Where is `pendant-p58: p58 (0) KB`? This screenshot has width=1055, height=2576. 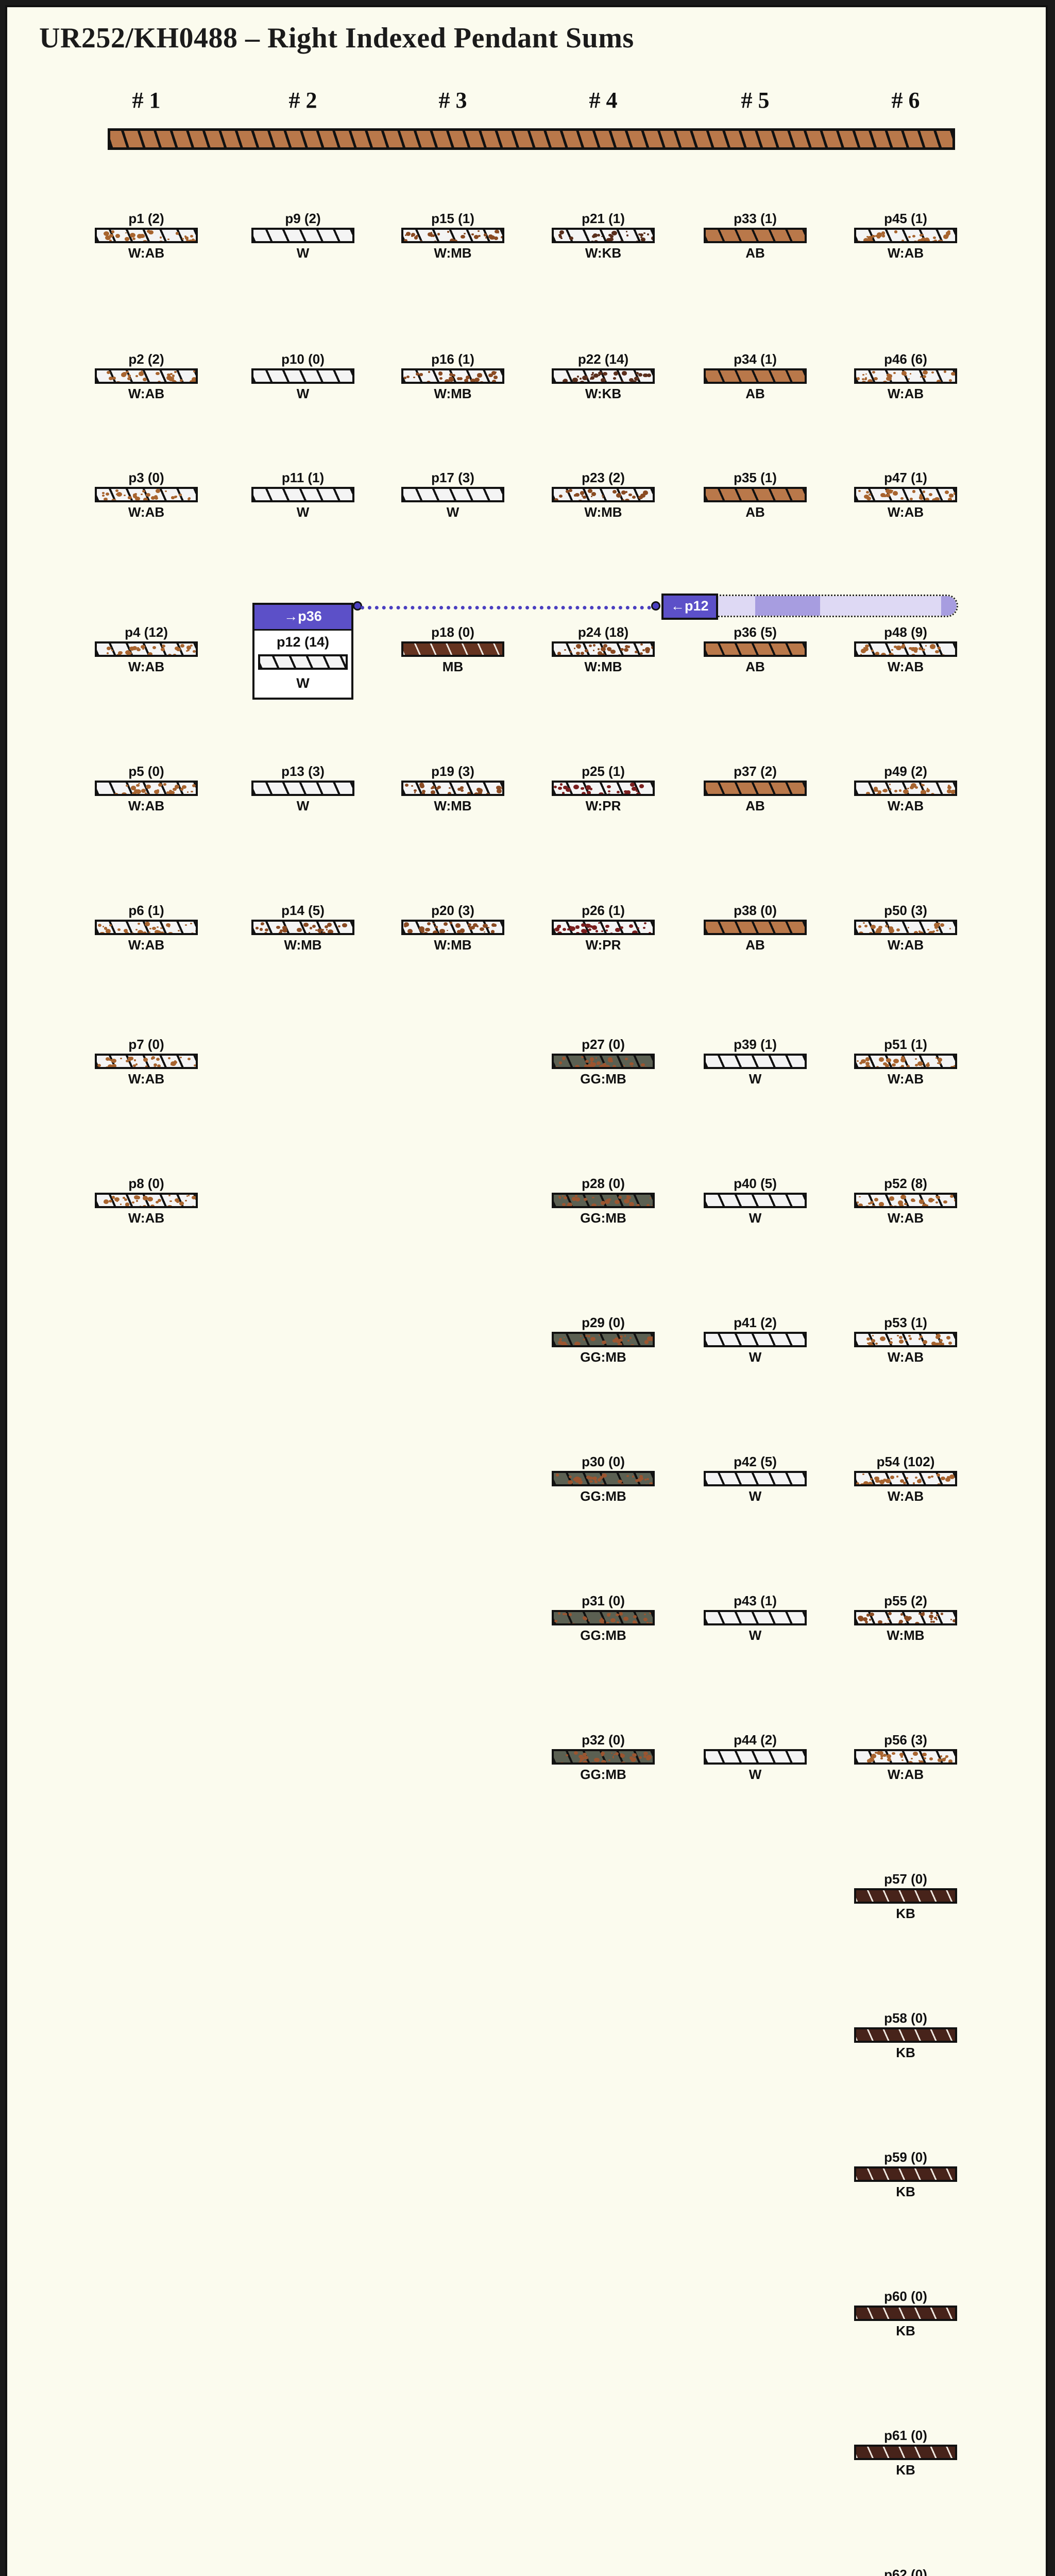
pendant-p58: p58 (0) KB is located at coordinates (906, 2035).